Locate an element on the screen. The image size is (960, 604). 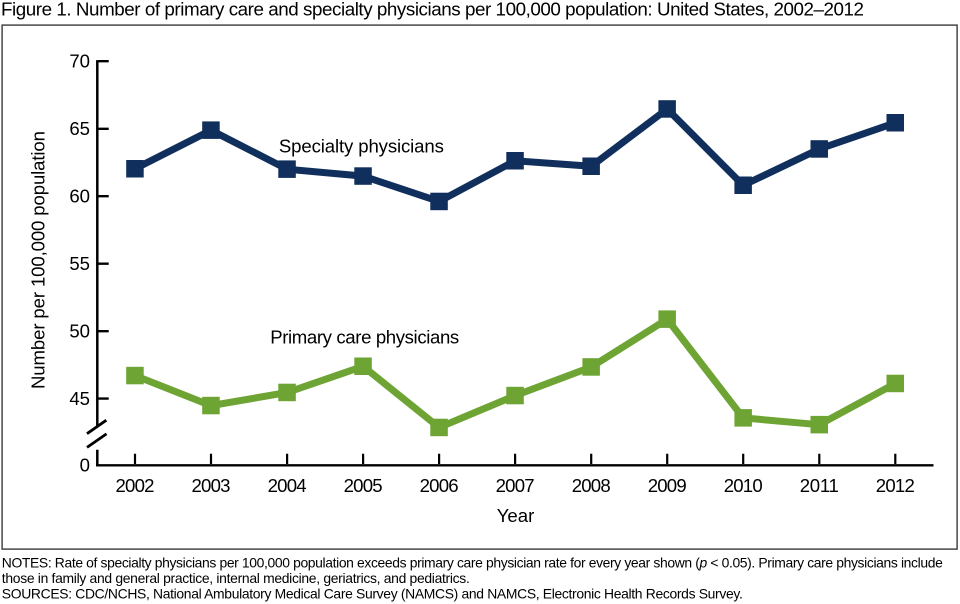
svg-text: Year is located at coordinates (516, 515).